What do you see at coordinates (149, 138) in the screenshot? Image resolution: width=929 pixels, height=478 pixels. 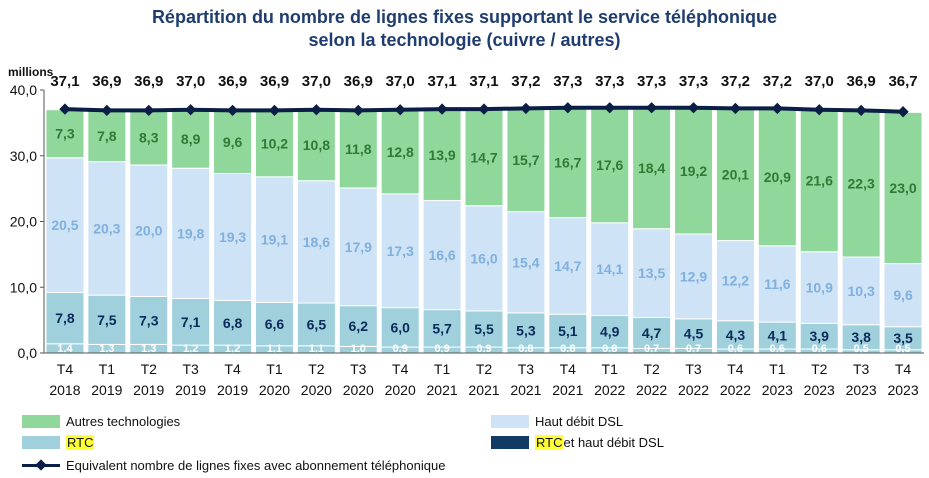 I see `bar-value-label-3: 8,3` at bounding box center [149, 138].